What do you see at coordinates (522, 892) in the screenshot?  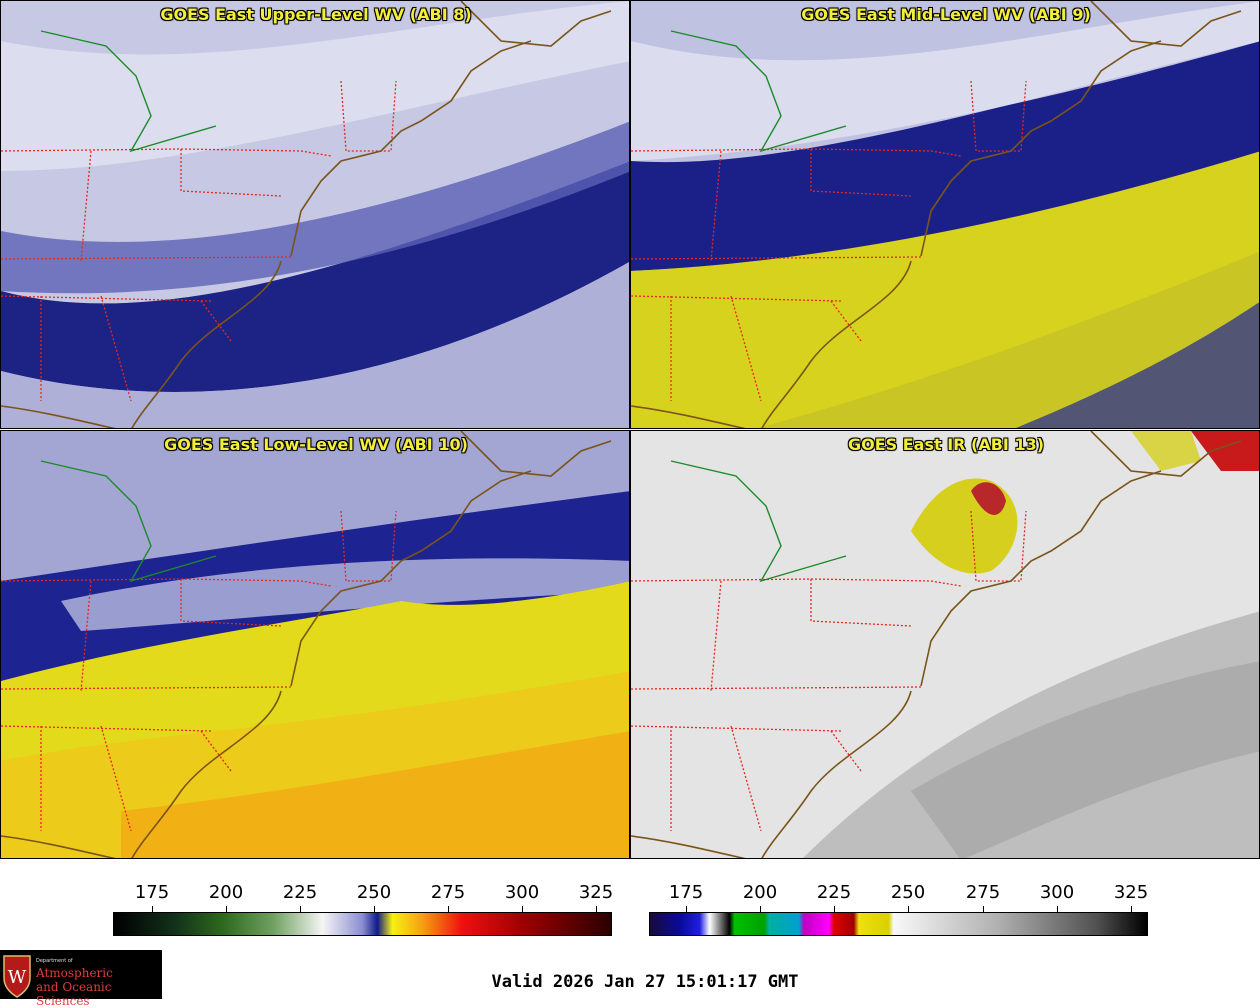 I see `wv-tick-label: 300` at bounding box center [522, 892].